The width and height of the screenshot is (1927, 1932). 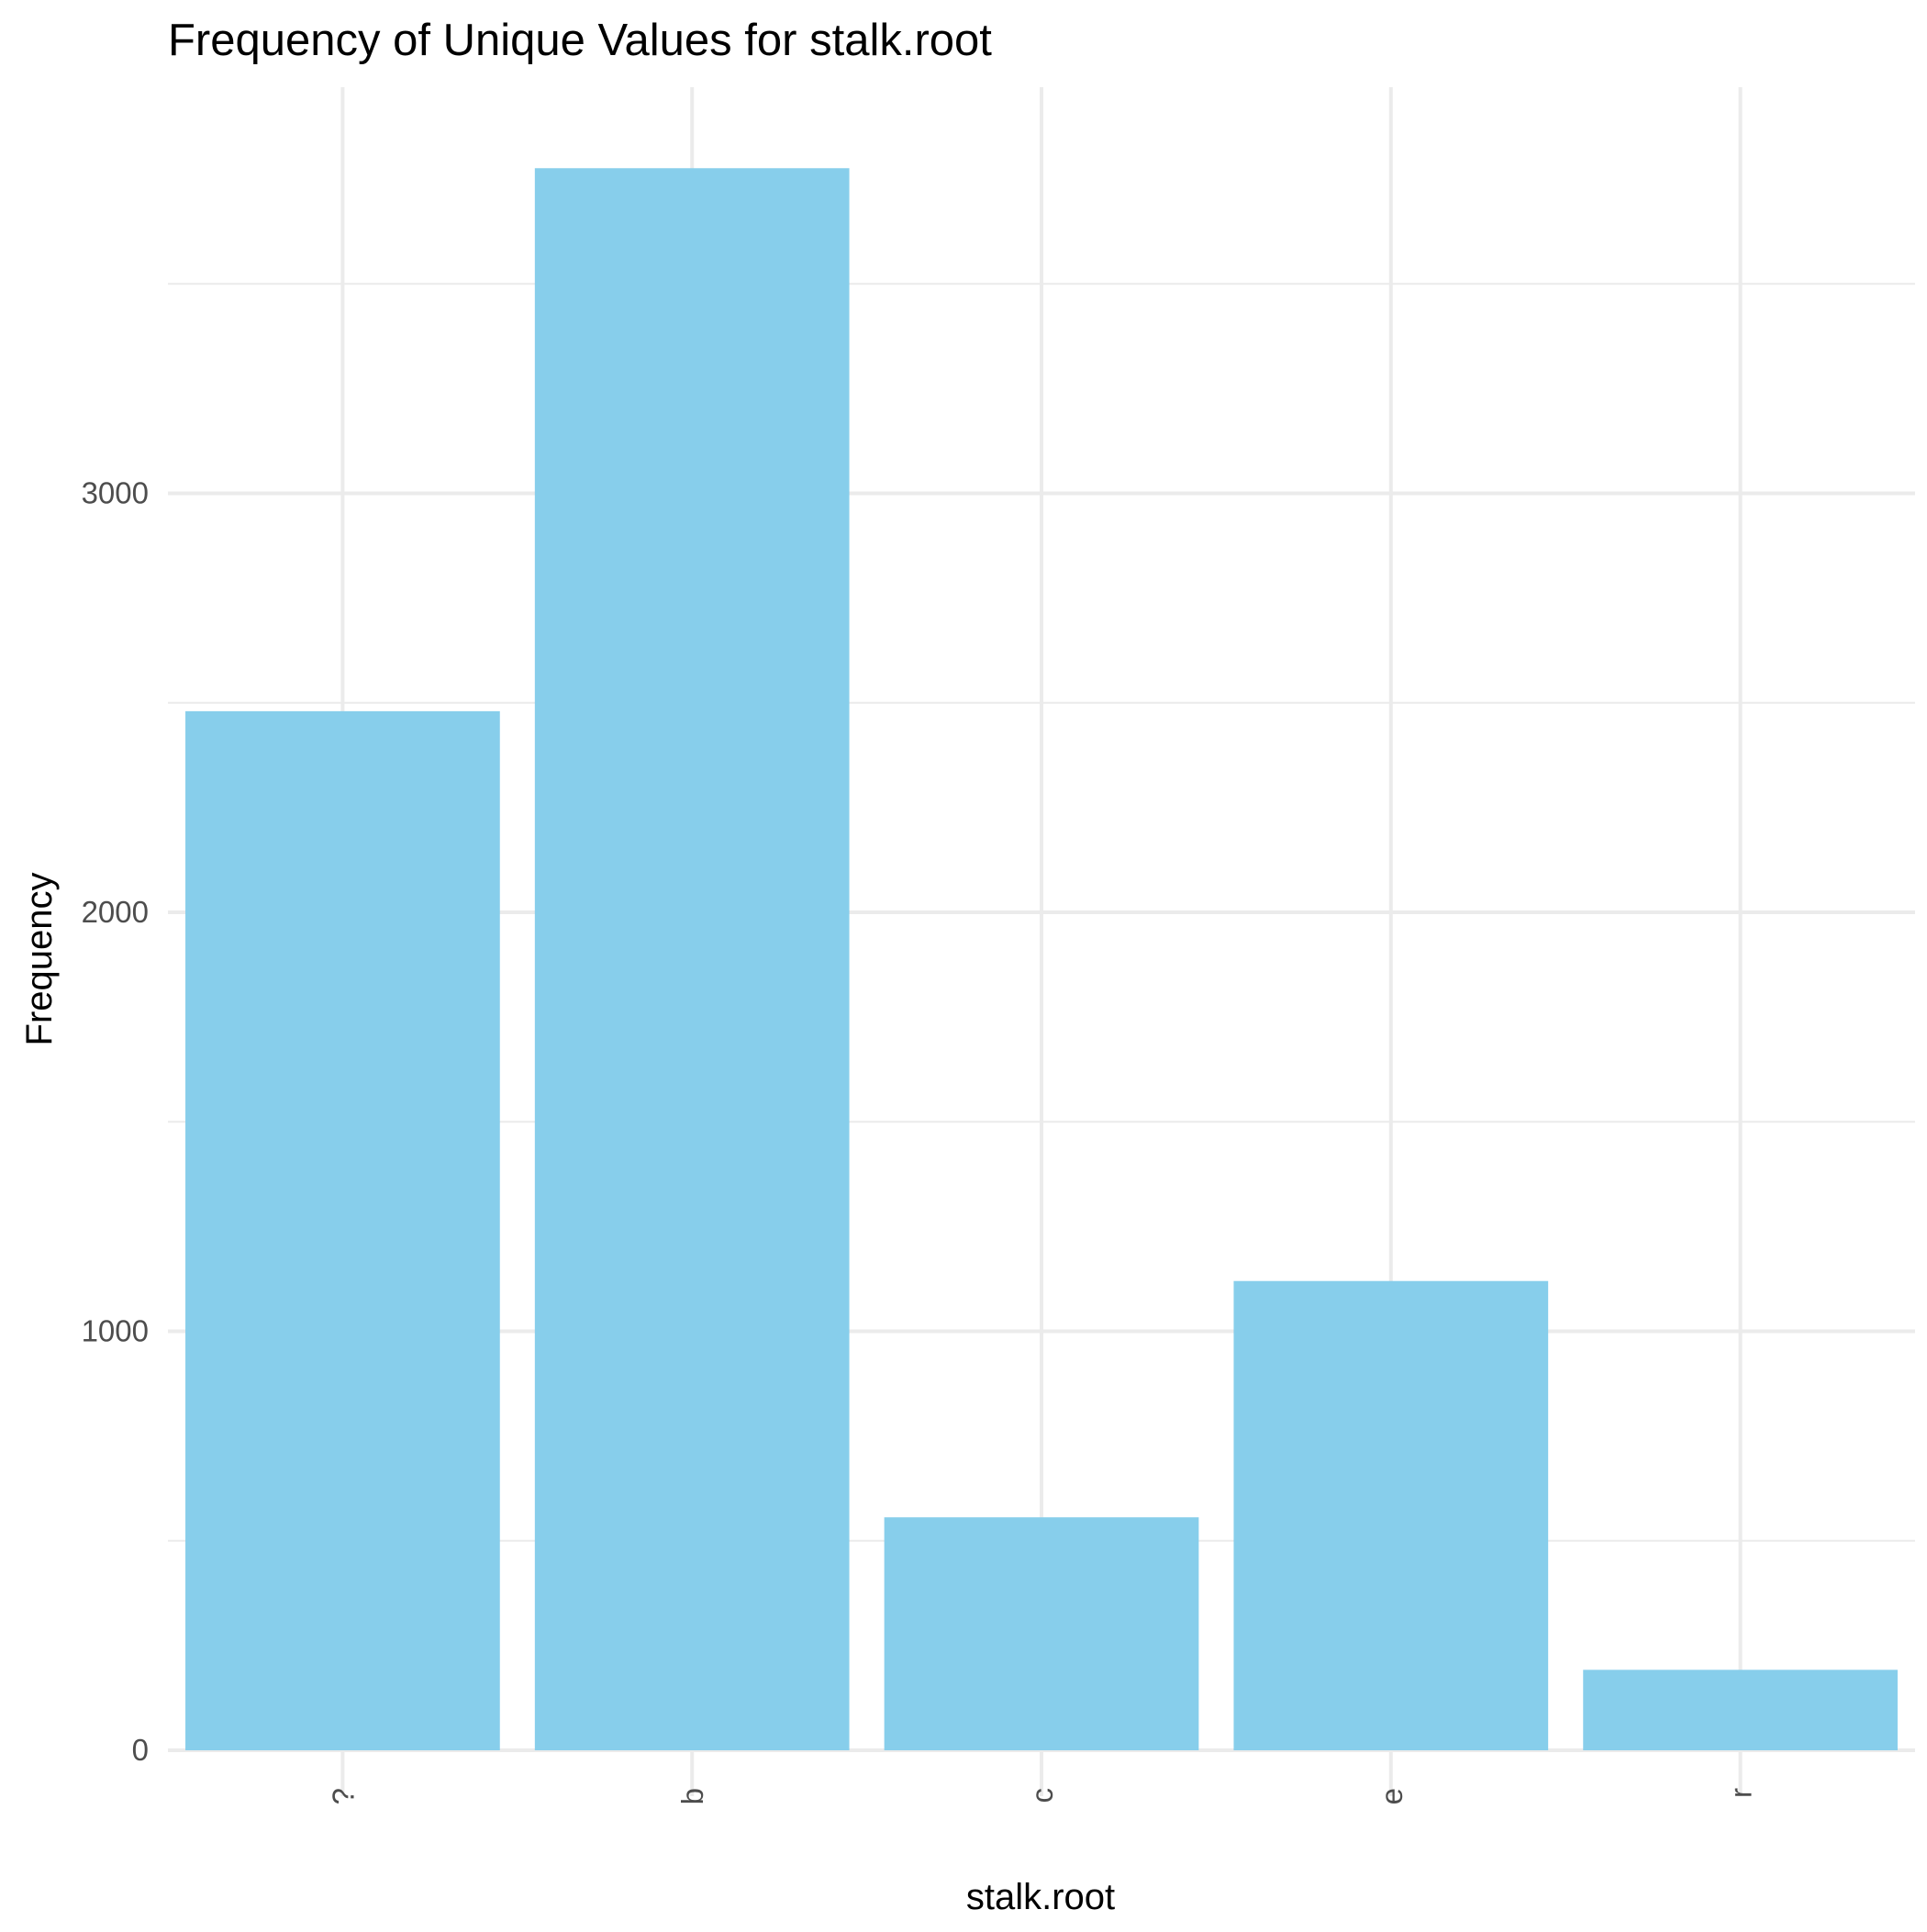 I want to click on x-axis-label: stalk.root, so click(x=1040, y=1897).